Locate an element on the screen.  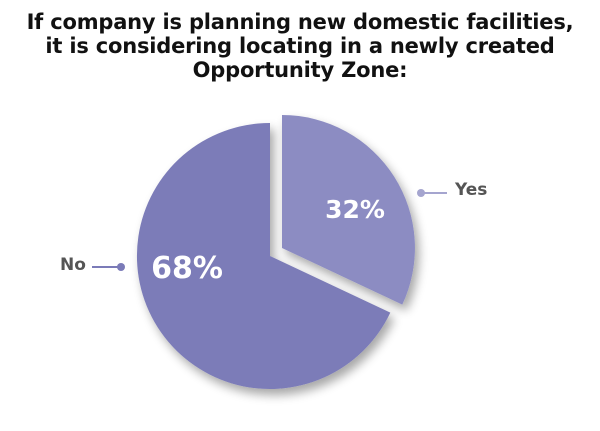
pie-slice-yes is located at coordinates (348, 210).